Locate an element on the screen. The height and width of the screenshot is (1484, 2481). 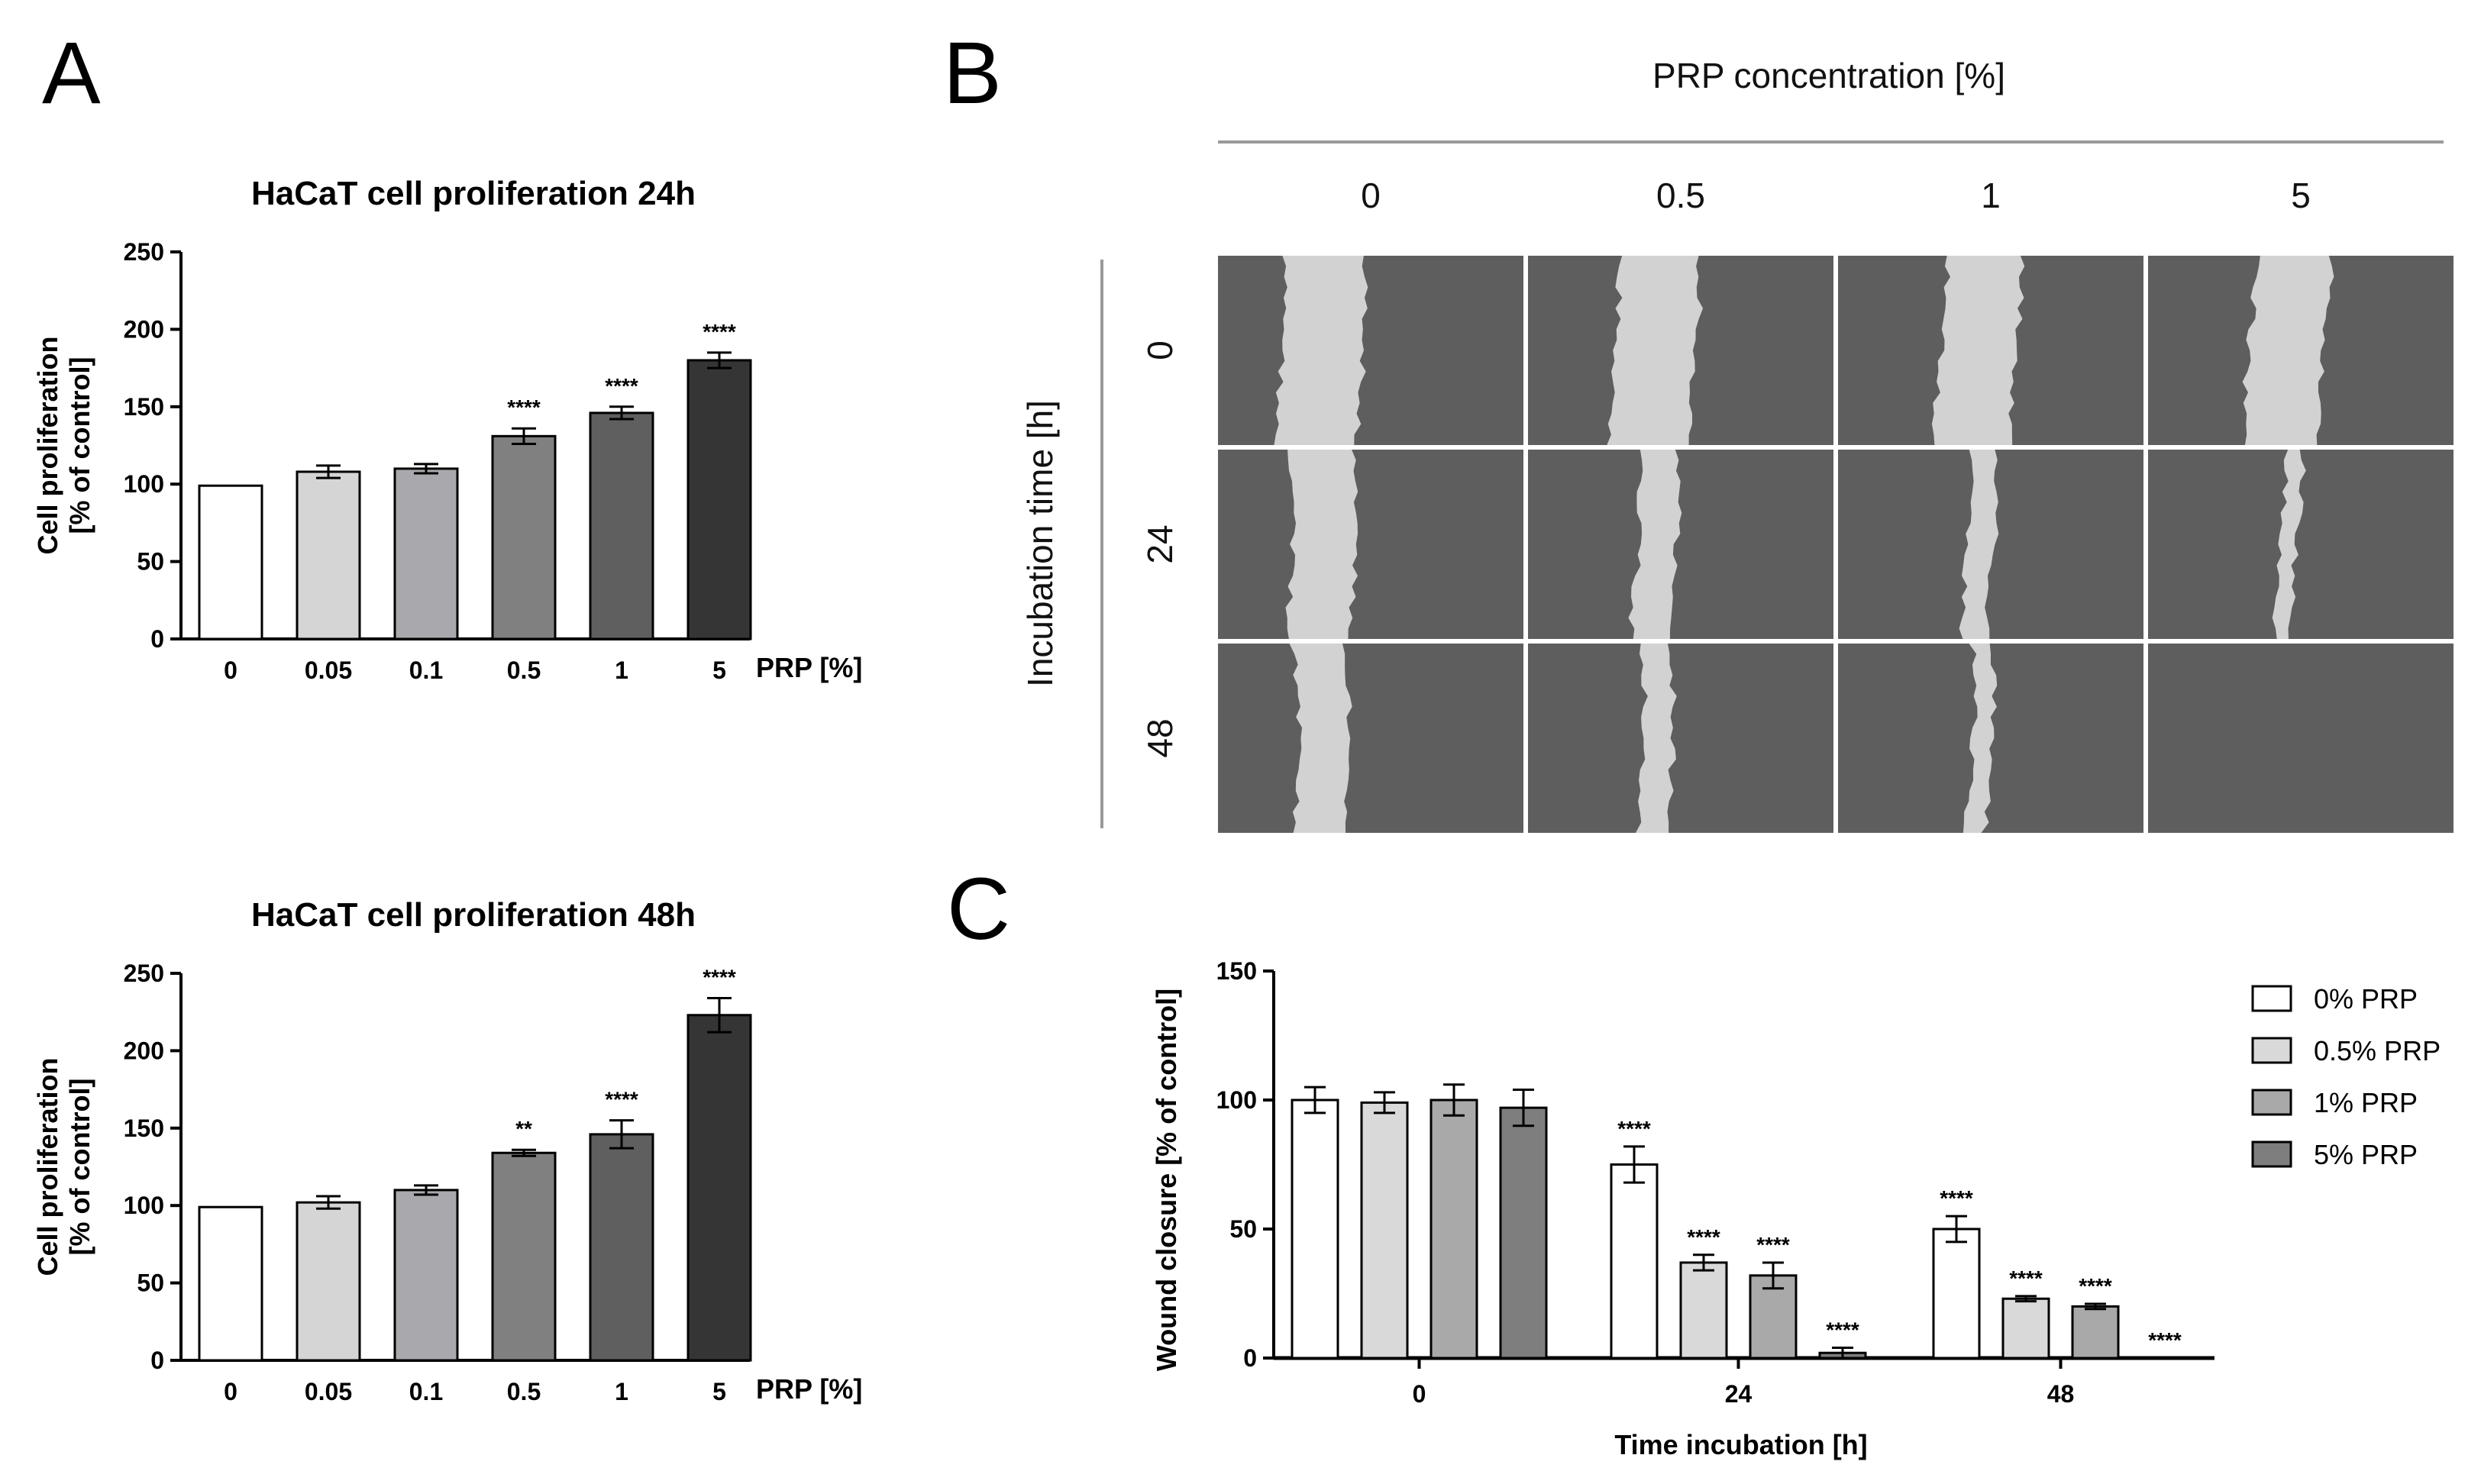
significance-label: ** is located at coordinates (523, 1128).